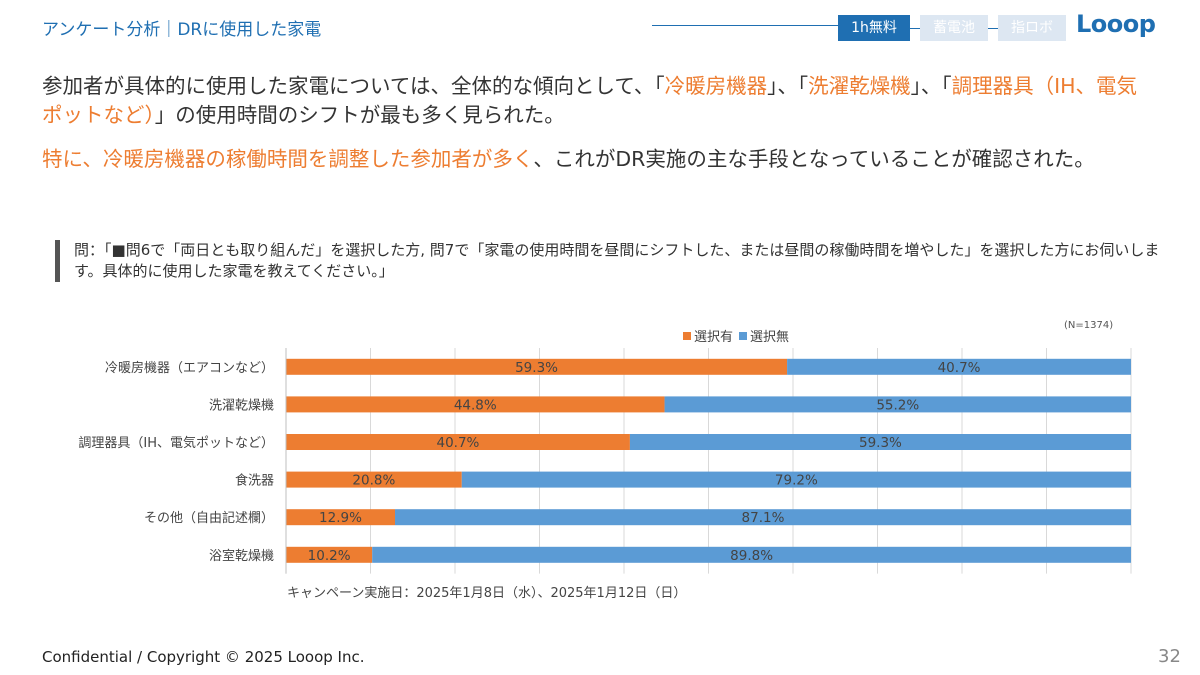  I want to click on legend-swatch-blue, so click(743, 335).